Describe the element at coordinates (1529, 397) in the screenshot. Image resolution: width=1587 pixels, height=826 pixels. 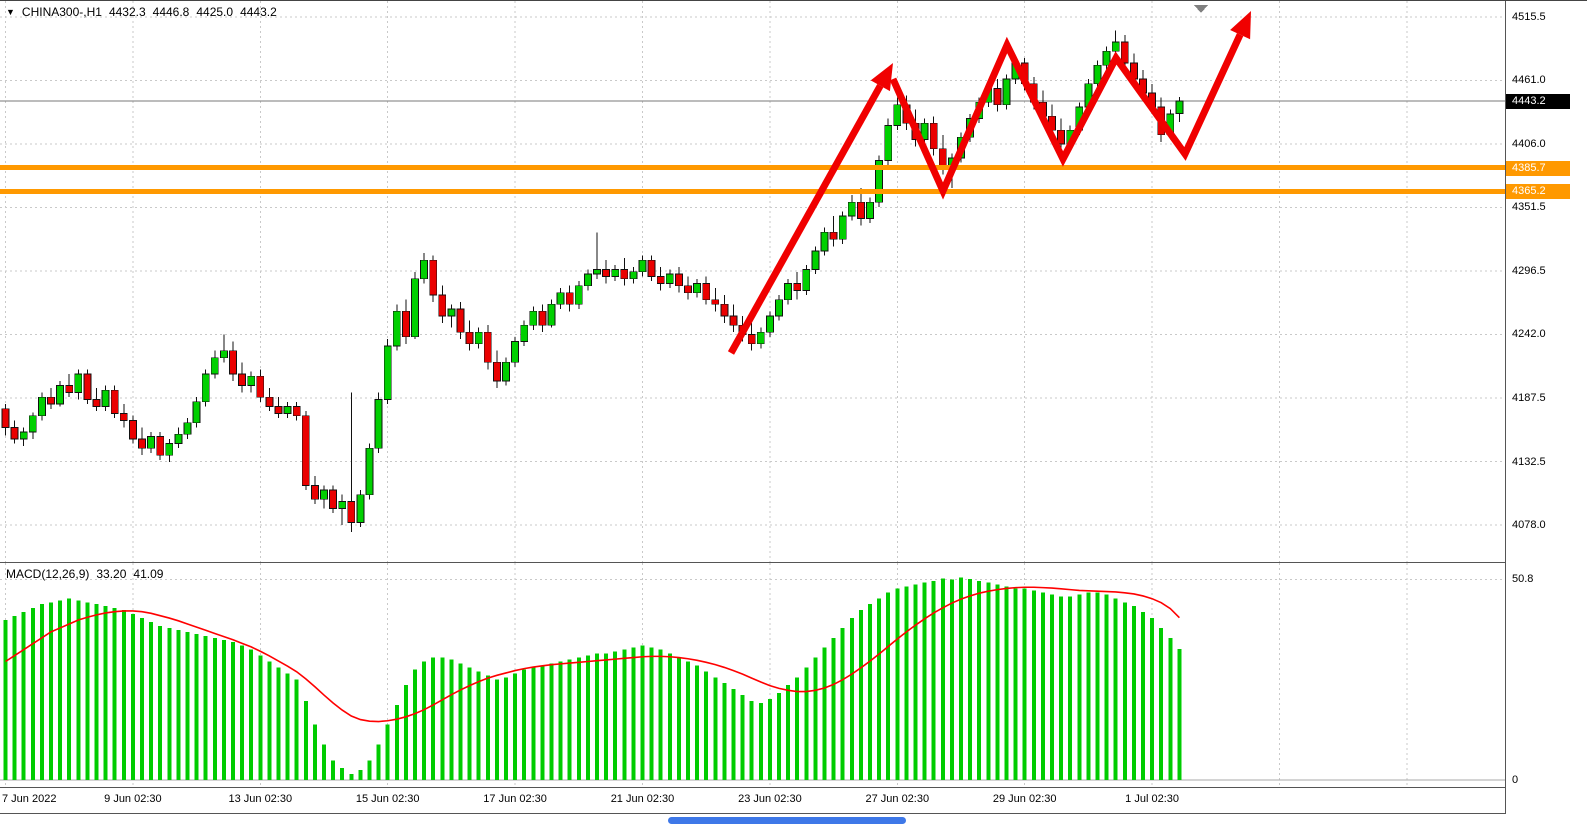
I see `price-axis-label: 4187.5` at that location.